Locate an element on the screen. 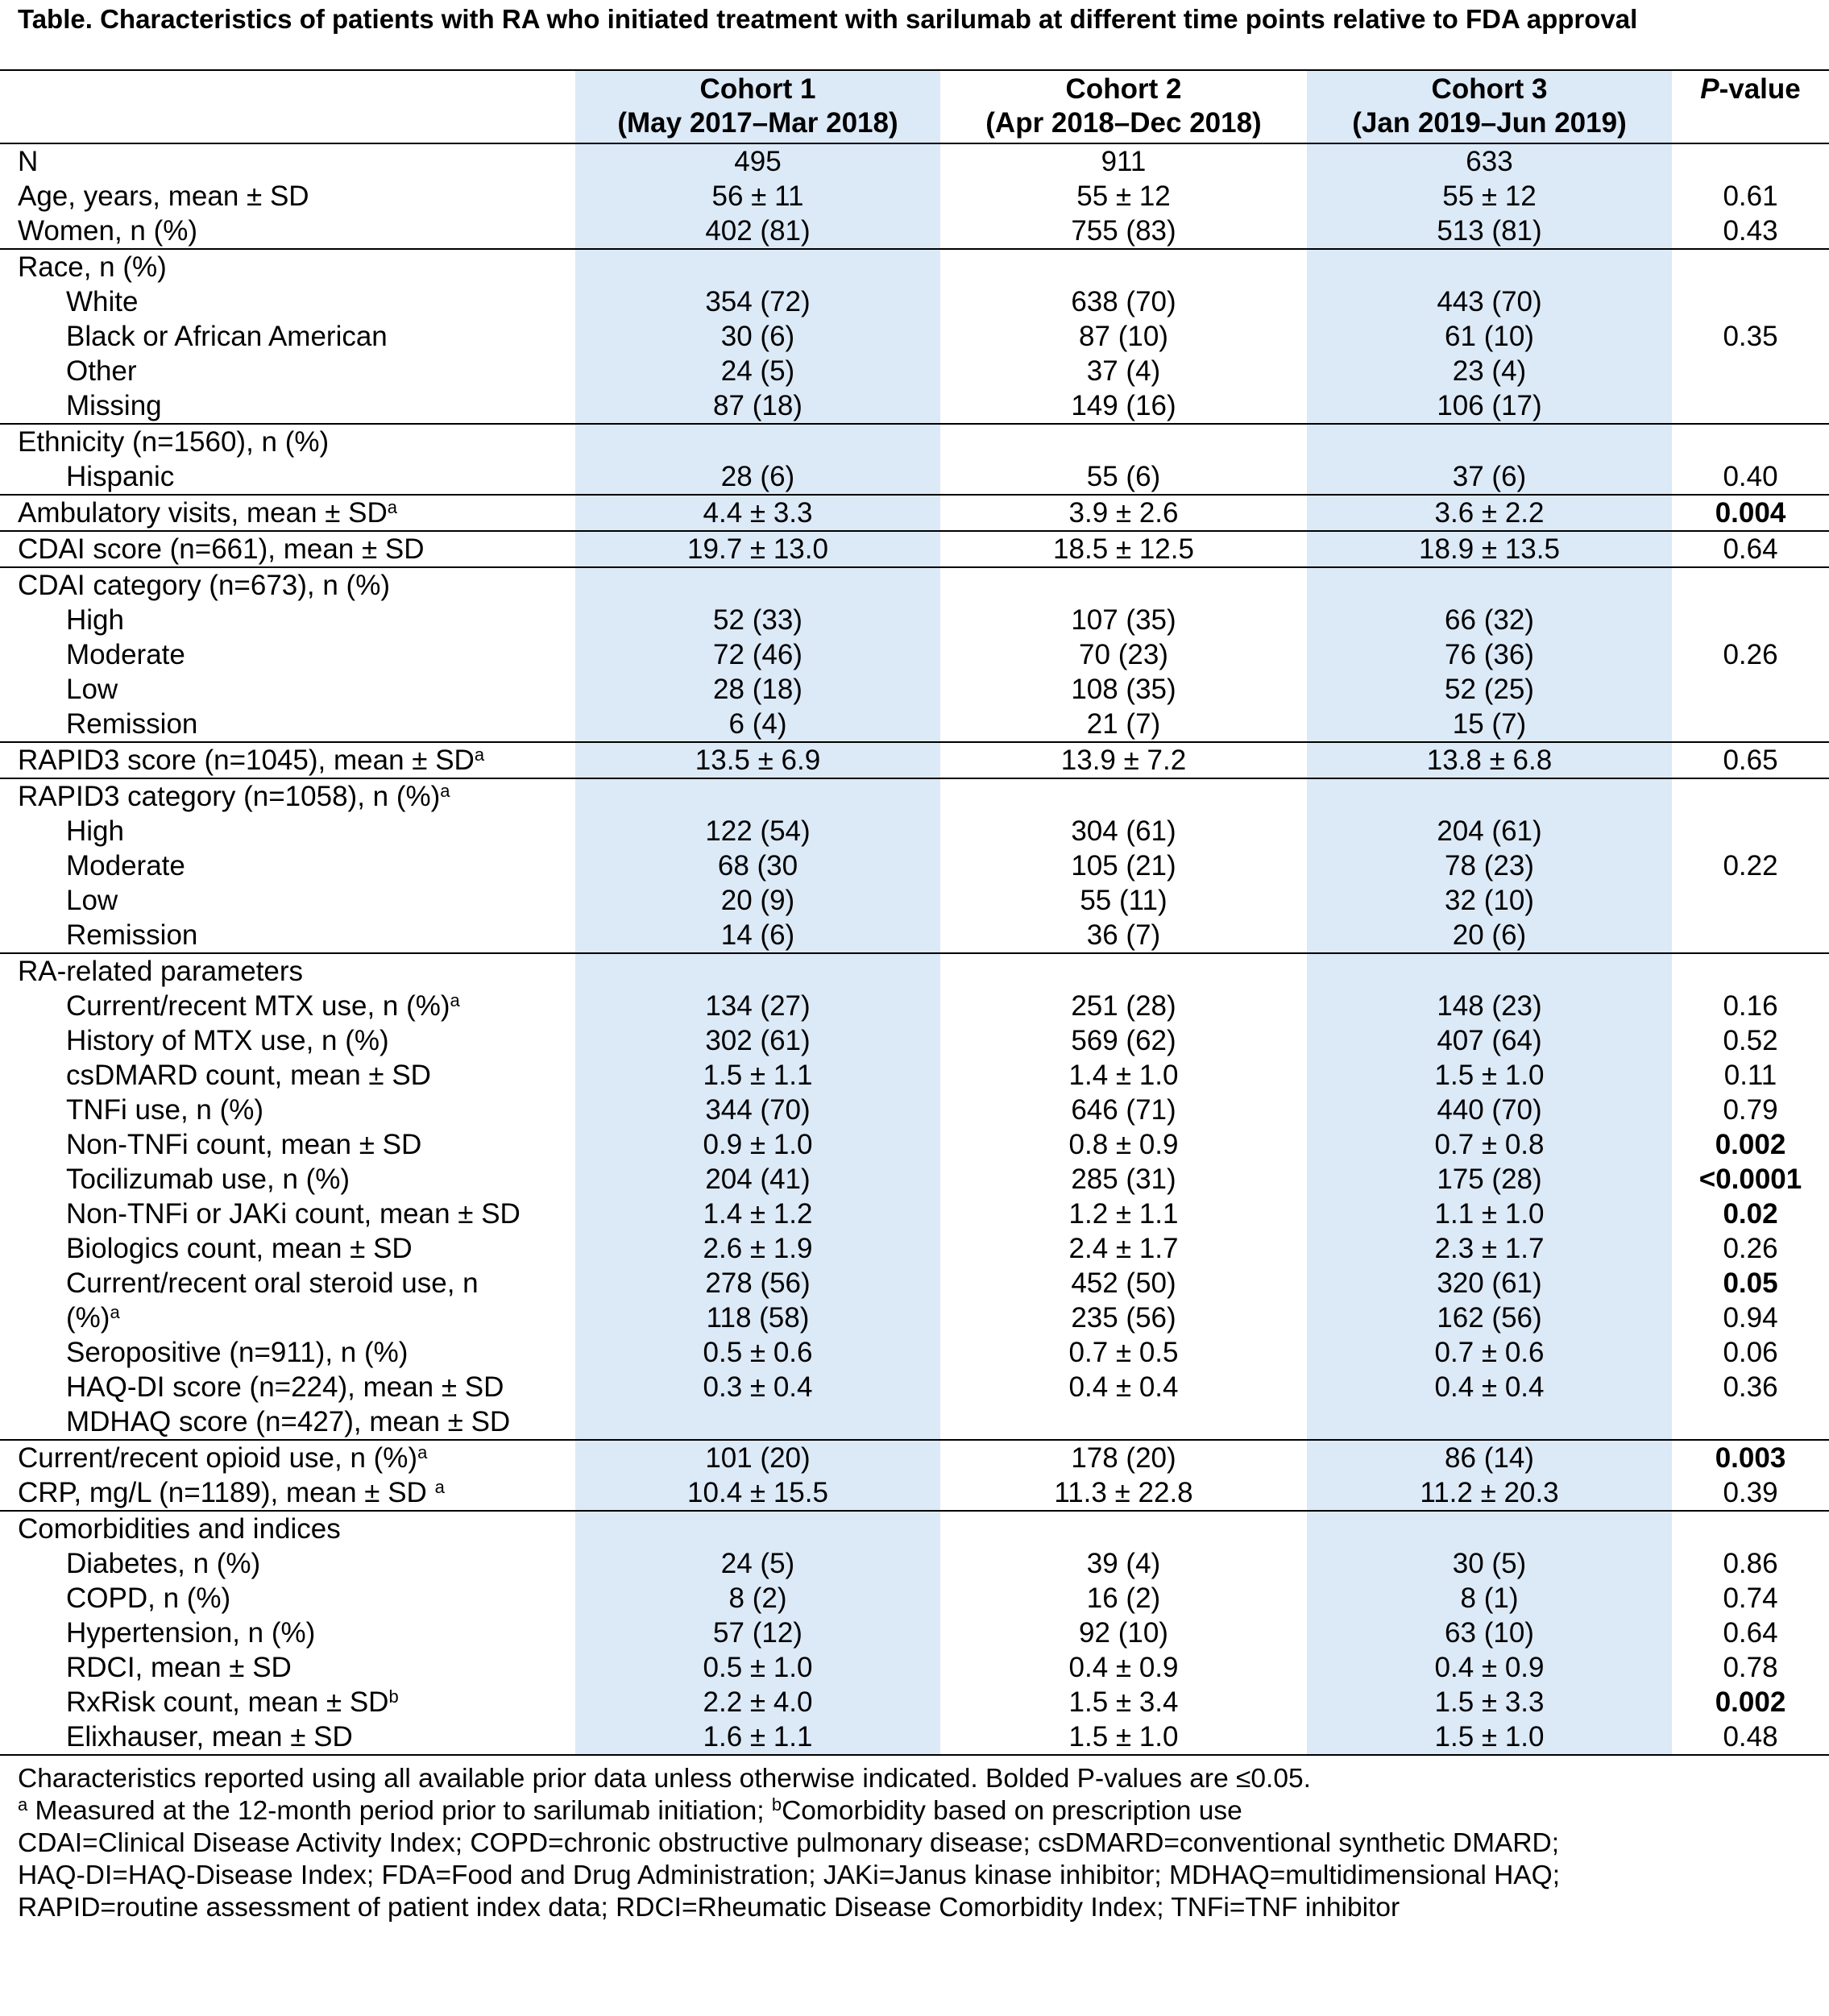 Image resolution: width=1829 pixels, height=2016 pixels. row-label: Ambulatory visits, mean ± SDa is located at coordinates (208, 513).